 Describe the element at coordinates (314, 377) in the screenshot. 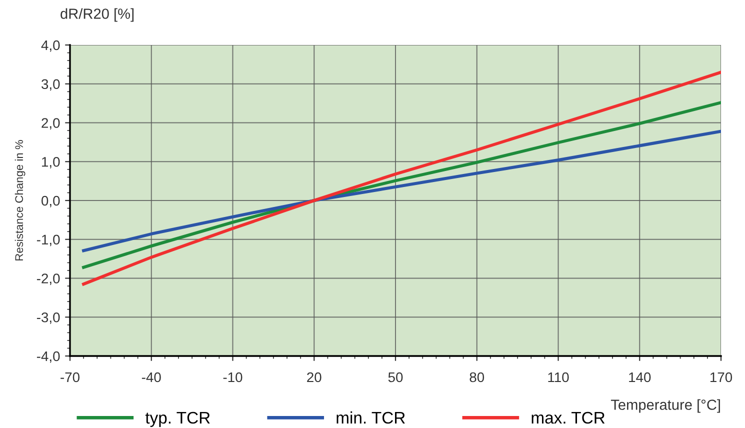

I see `x-tick-label: 20` at that location.